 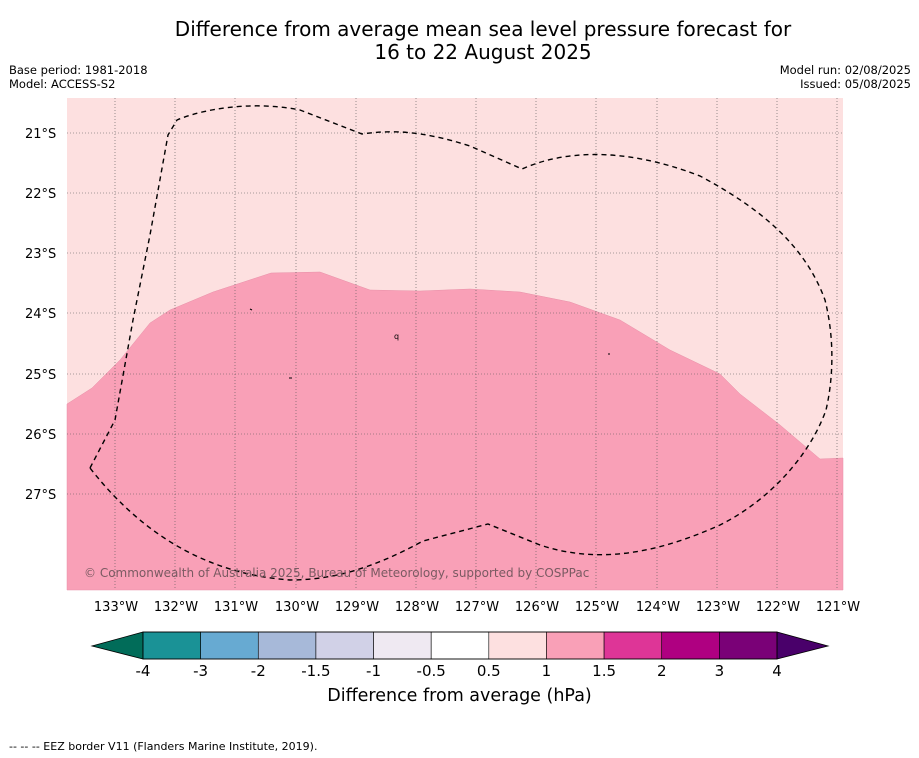 I want to click on lat-label: 23°S, so click(x=40, y=254).